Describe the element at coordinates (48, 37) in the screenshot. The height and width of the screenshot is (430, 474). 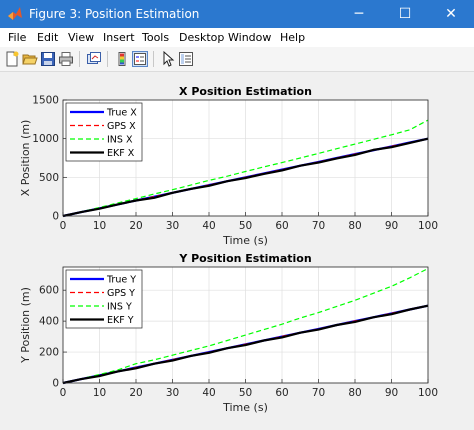
I see `menu-edit: Edit` at that location.